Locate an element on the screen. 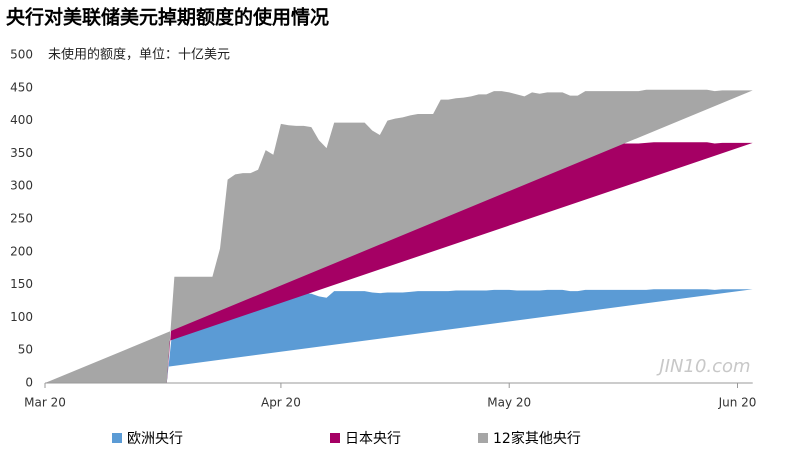 This screenshot has width=800, height=468. y-tick-label: 200 is located at coordinates (21, 251).